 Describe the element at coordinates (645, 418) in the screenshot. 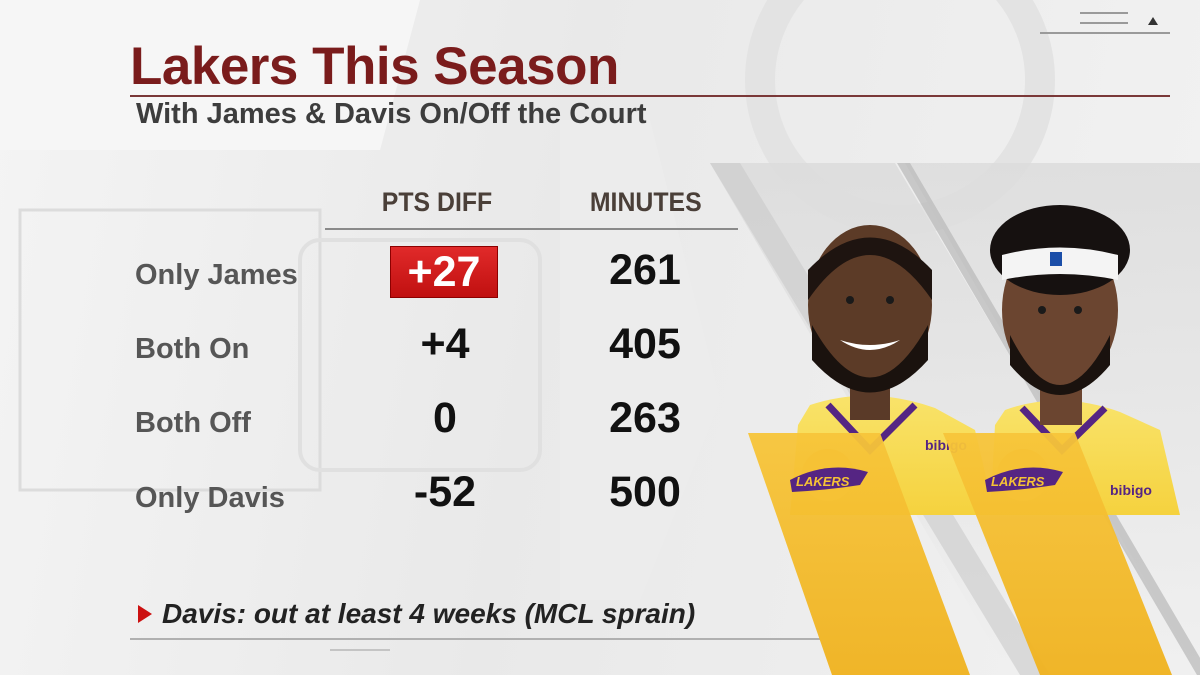

I see `minutes-both-off: 263` at that location.